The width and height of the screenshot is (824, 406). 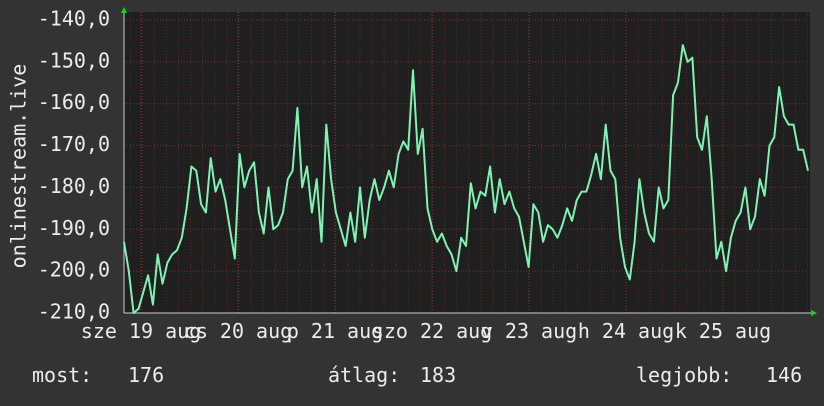 What do you see at coordinates (74, 270) in the screenshot?
I see `y-tick-label: -200,0` at bounding box center [74, 270].